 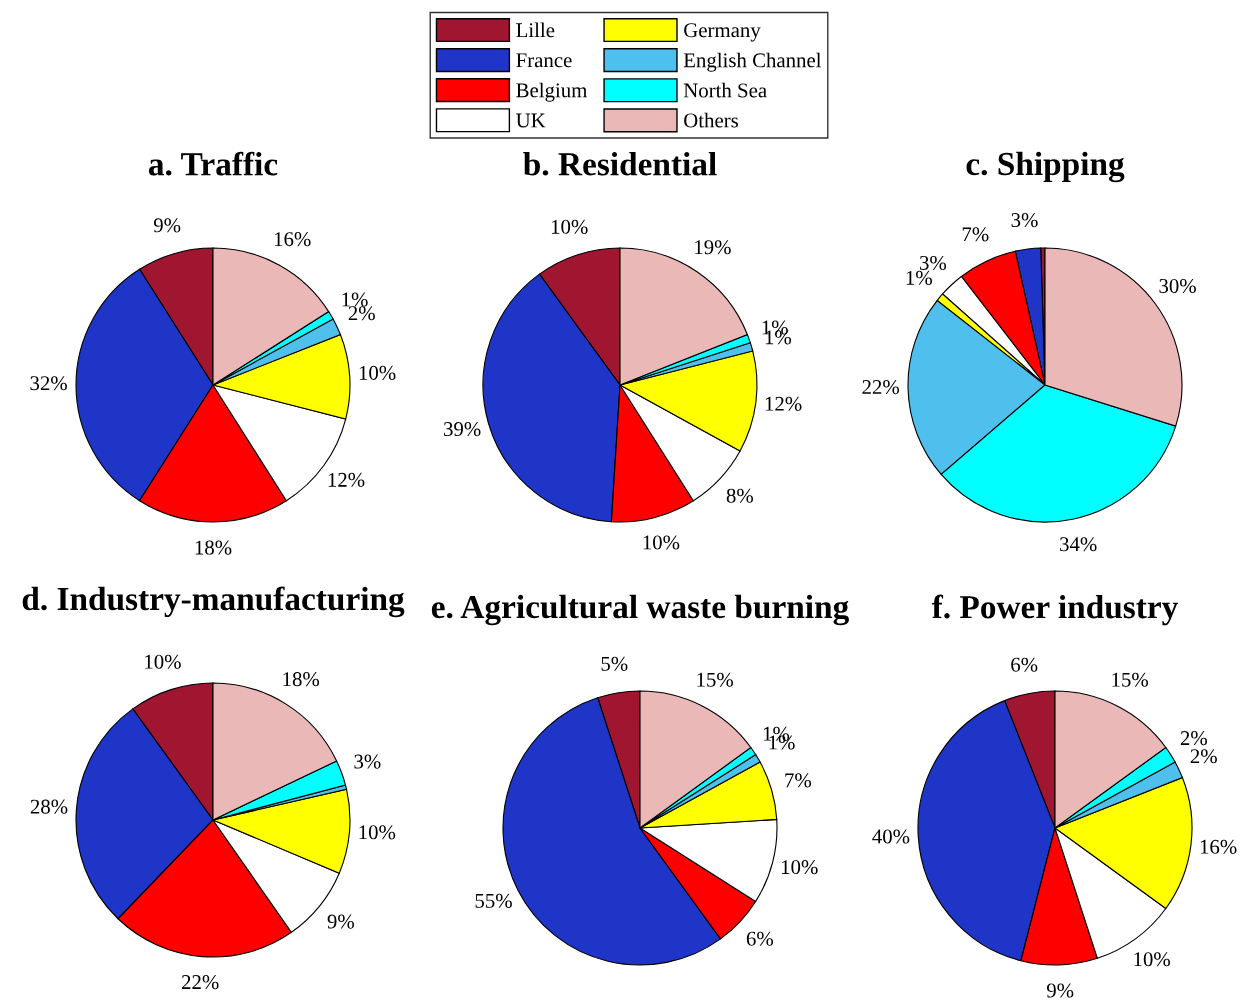 I want to click on legend-label: English Channel, so click(x=752, y=62).